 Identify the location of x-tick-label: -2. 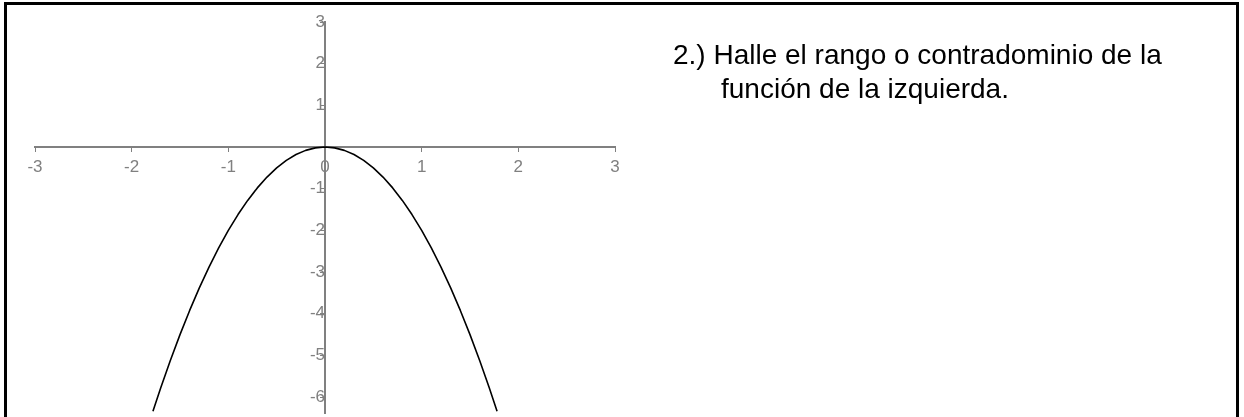
(132, 166).